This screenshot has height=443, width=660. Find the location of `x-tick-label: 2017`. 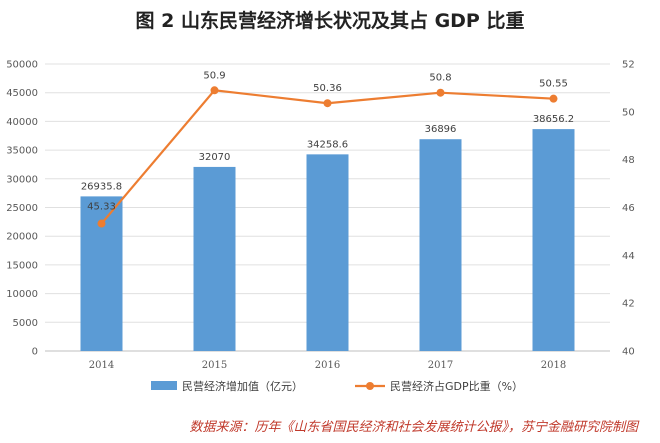

x-tick-label: 2017 is located at coordinates (440, 365).